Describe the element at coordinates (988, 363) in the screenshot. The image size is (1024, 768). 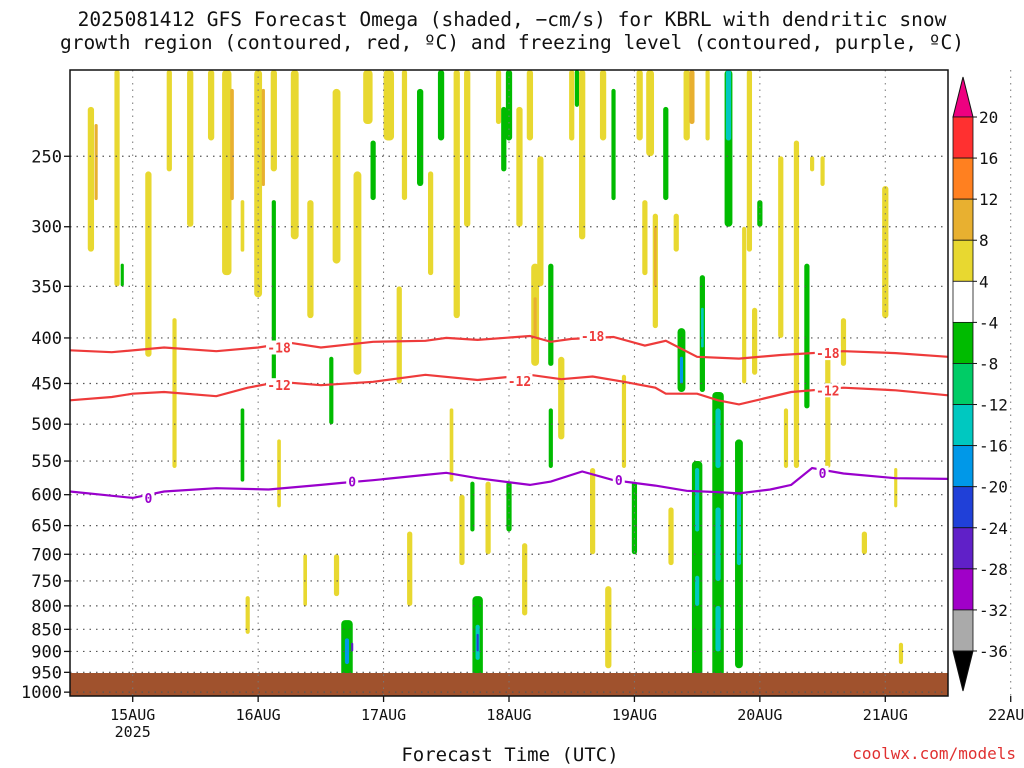
I see `colorbar-label: -8` at that location.